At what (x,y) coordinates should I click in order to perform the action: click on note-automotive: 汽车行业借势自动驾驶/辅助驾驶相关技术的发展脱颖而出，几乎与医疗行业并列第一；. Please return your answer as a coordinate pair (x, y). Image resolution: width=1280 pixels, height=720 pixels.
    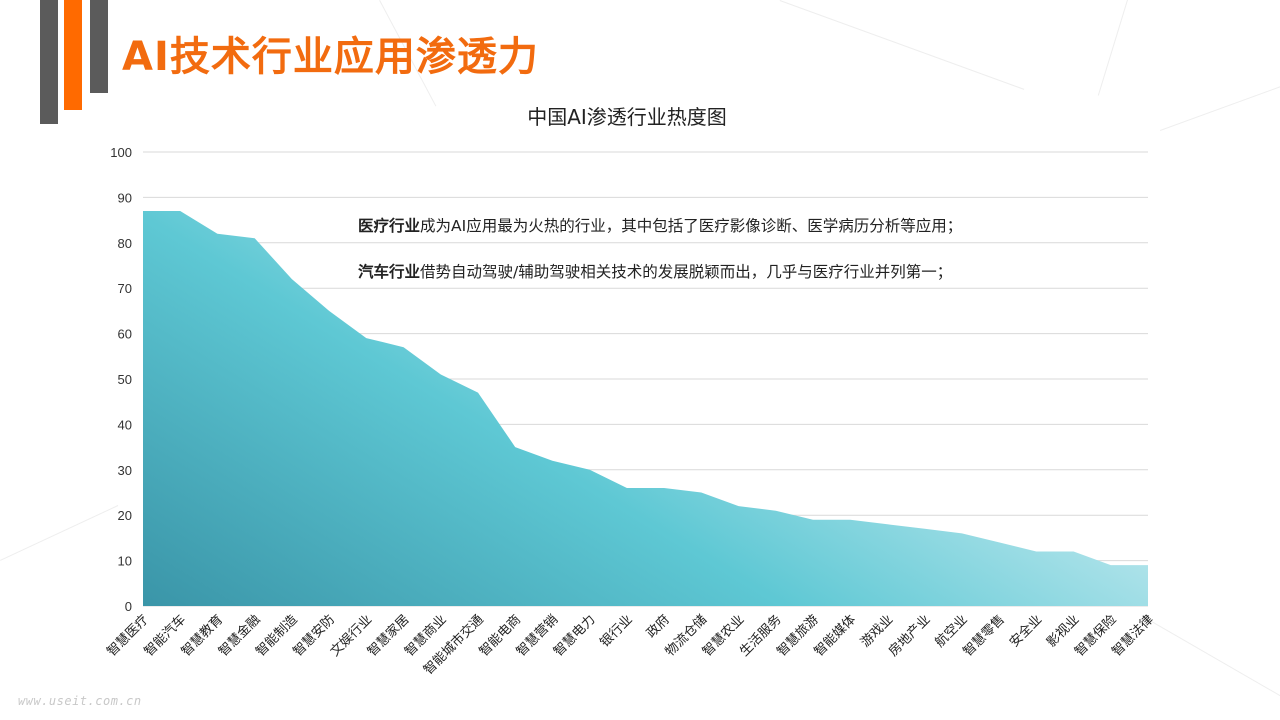
    Looking at the image, I should click on (655, 271).